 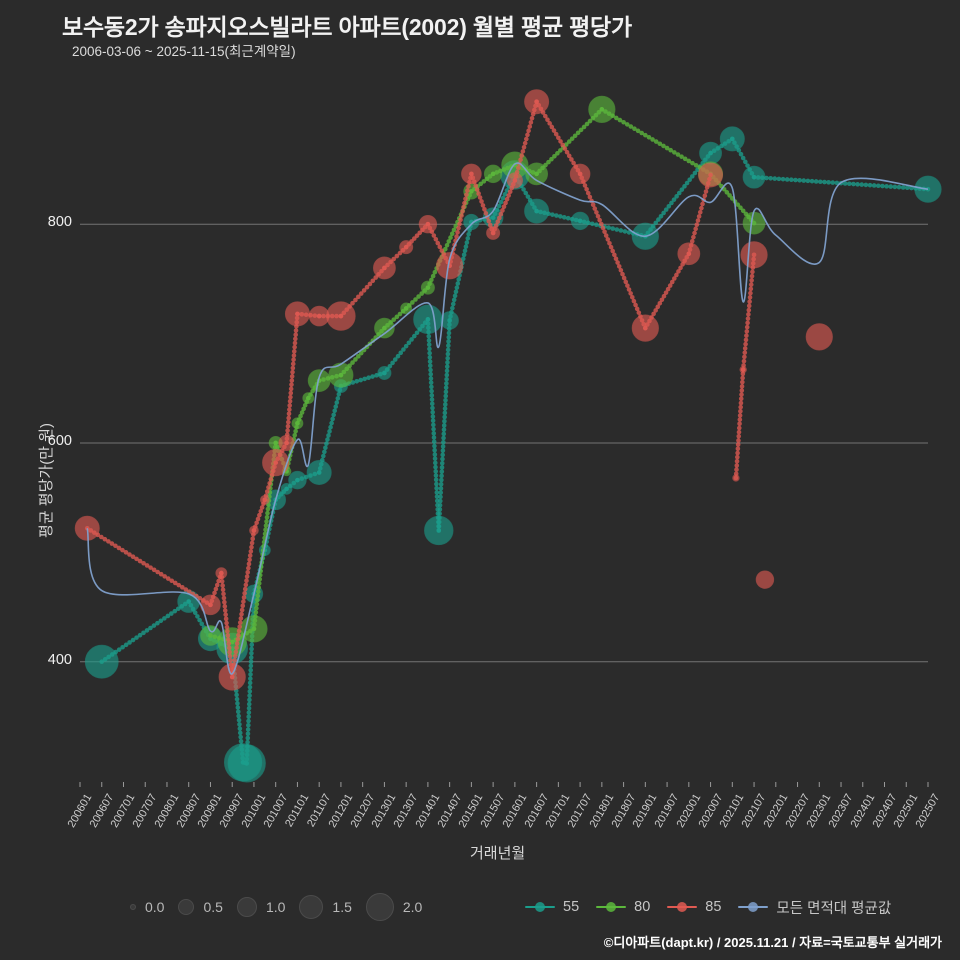 What do you see at coordinates (200, 907) in the screenshot?
I see `legend-size-item: 0.5` at bounding box center [200, 907].